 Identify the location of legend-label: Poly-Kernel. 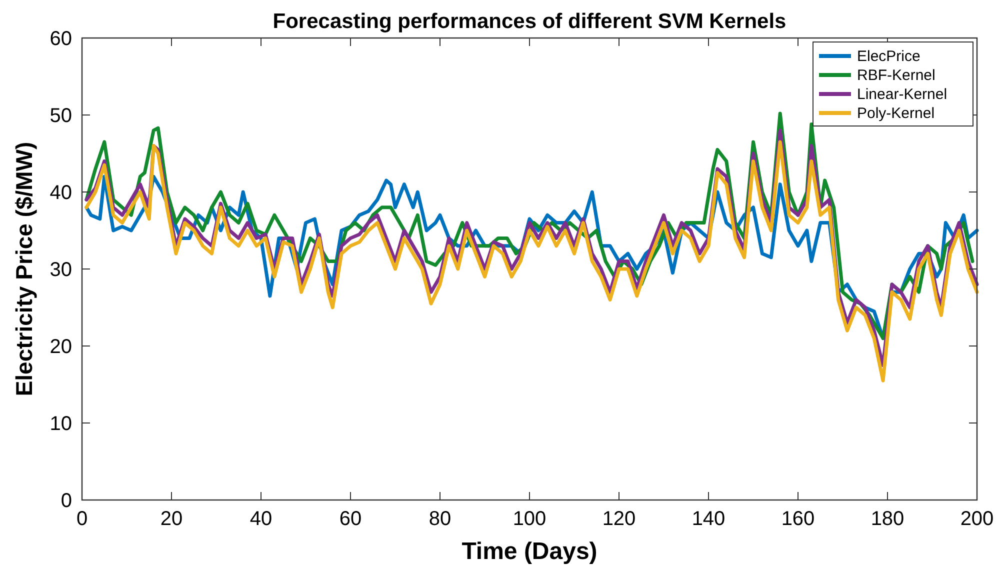
(896, 113).